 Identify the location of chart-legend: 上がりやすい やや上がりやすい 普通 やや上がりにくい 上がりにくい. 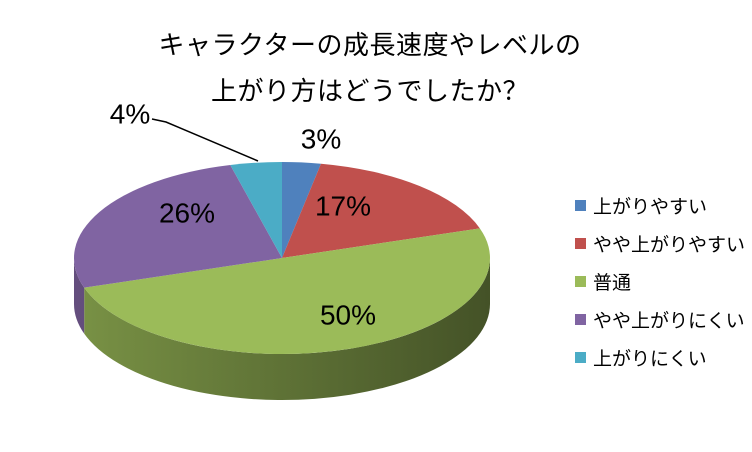
(660, 289).